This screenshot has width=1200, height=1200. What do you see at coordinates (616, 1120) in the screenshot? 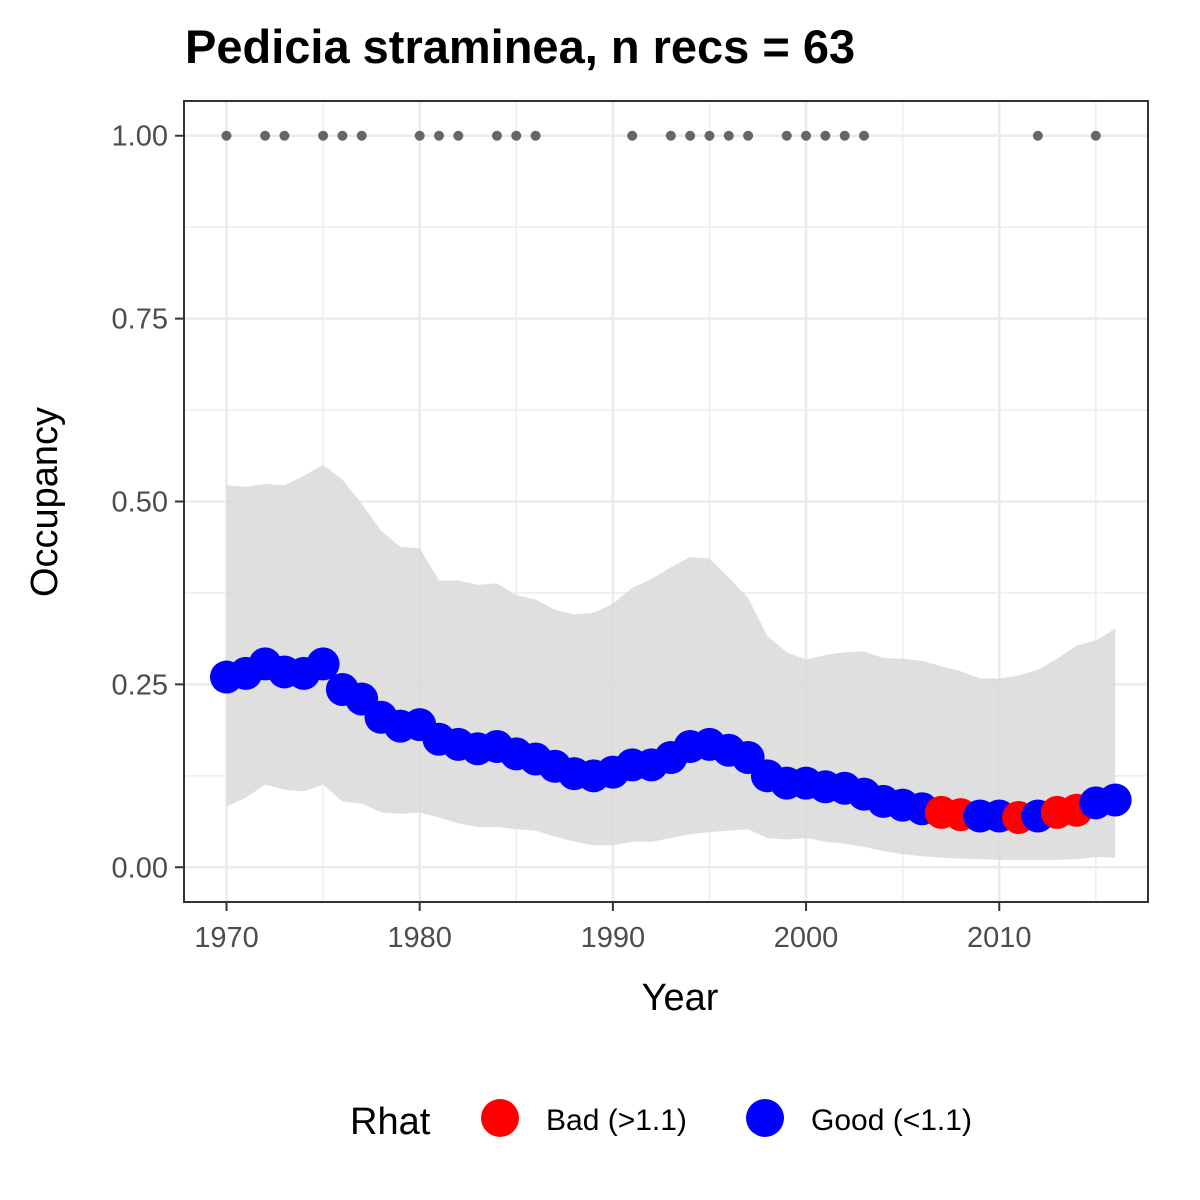
I see `legend-label-bad: Bad (>1.1)` at bounding box center [616, 1120].